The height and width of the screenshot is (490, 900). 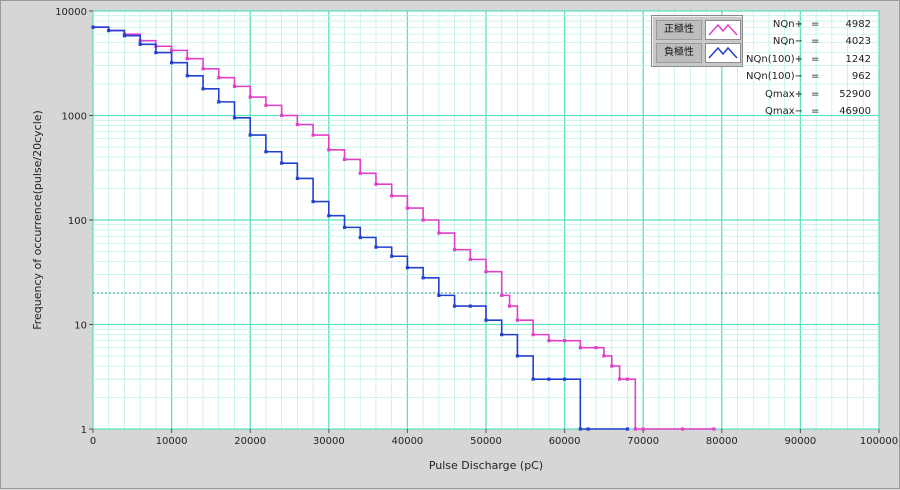 What do you see at coordinates (783, 94) in the screenshot?
I see `stat-key: Qmax+` at bounding box center [783, 94].